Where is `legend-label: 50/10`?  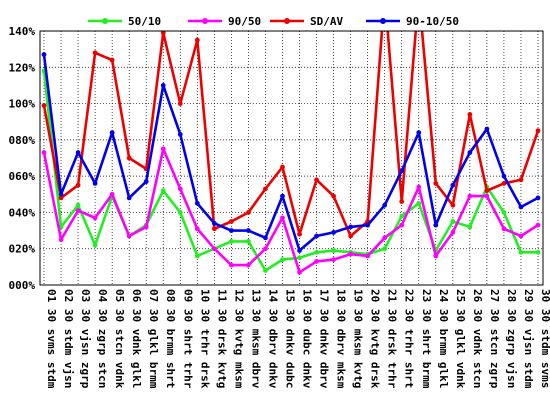
legend-label: 50/10 is located at coordinates (144, 21).